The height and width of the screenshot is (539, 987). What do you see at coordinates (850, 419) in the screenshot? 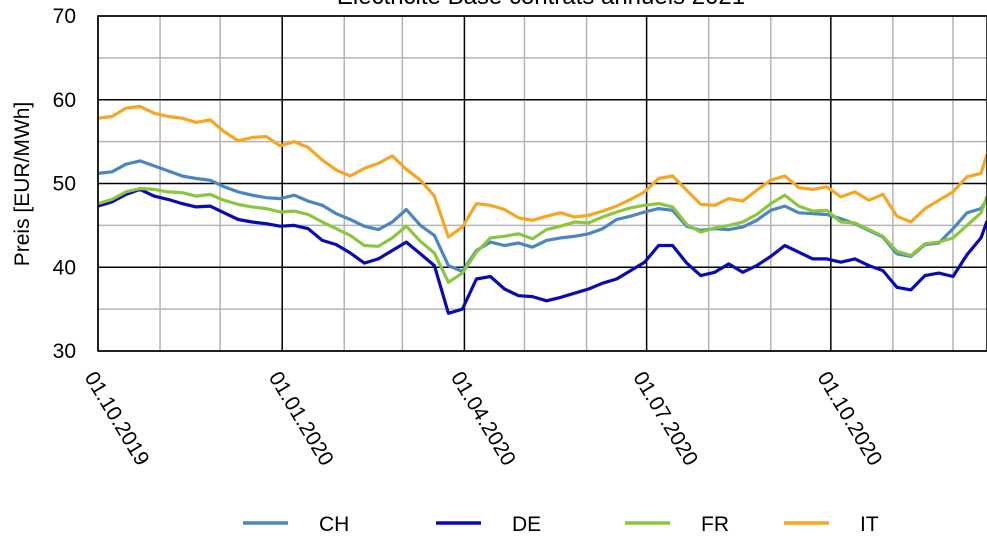
I see `x-tick-label: 01.10.2020` at bounding box center [850, 419].